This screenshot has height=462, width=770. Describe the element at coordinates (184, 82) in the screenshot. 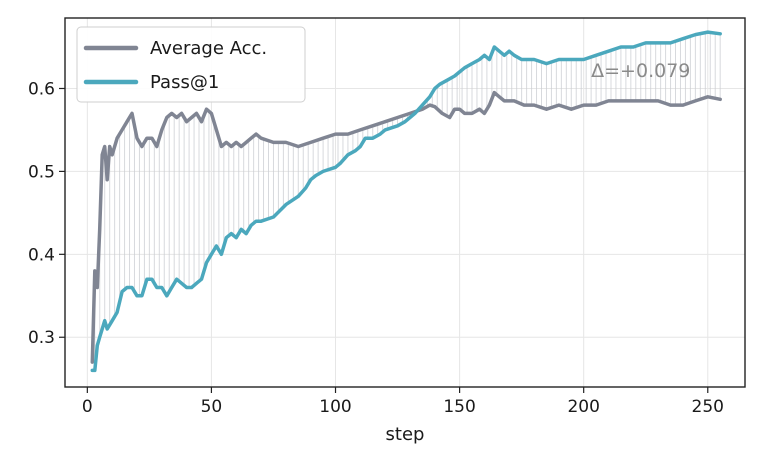

I see `legend-label-pass-at-1: Pass@1` at that location.